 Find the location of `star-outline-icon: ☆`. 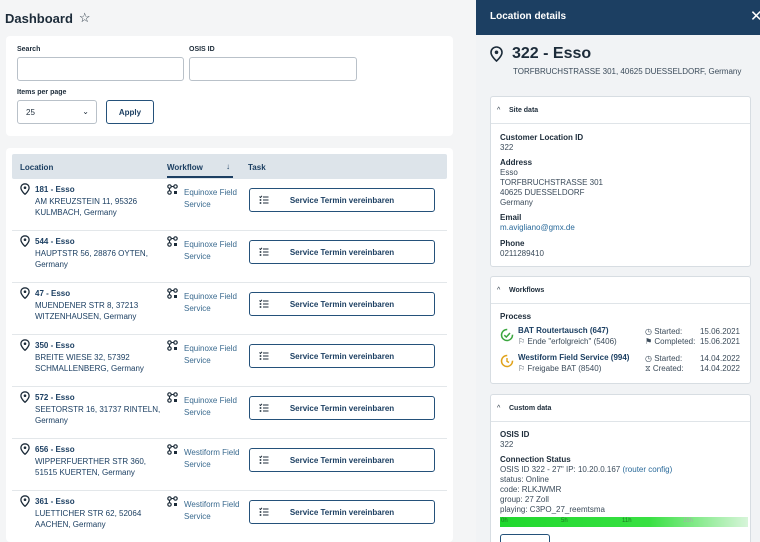

star-outline-icon: ☆ is located at coordinates (84, 17).